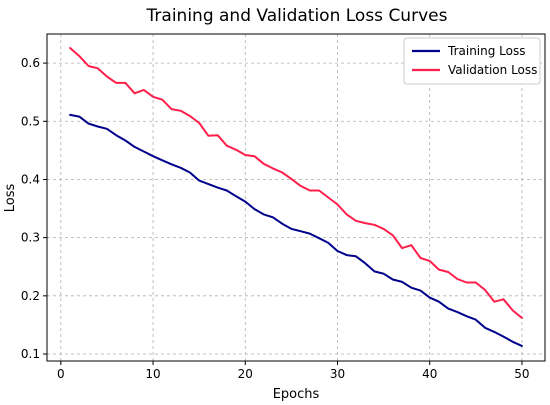 Image resolution: width=550 pixels, height=405 pixels. Describe the element at coordinates (30, 354) in the screenshot. I see `y-tick-label: 0.1` at that location.